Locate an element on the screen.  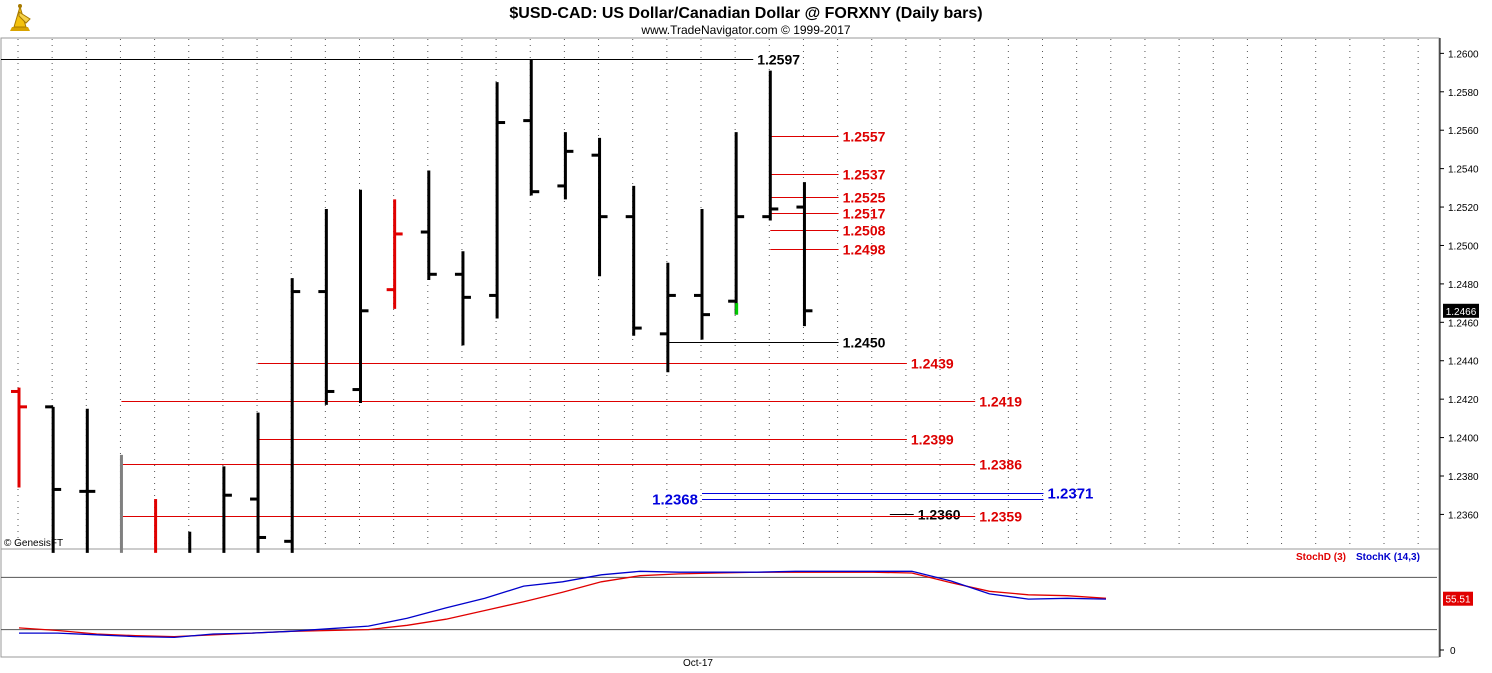
level-label: 1.2386 is located at coordinates (1000, 465).